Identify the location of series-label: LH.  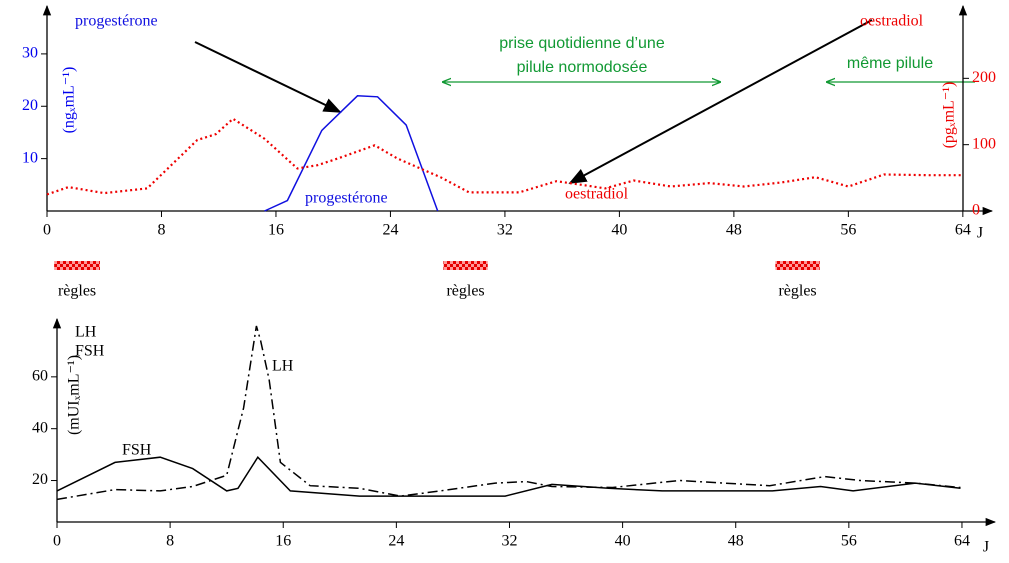
(283, 366).